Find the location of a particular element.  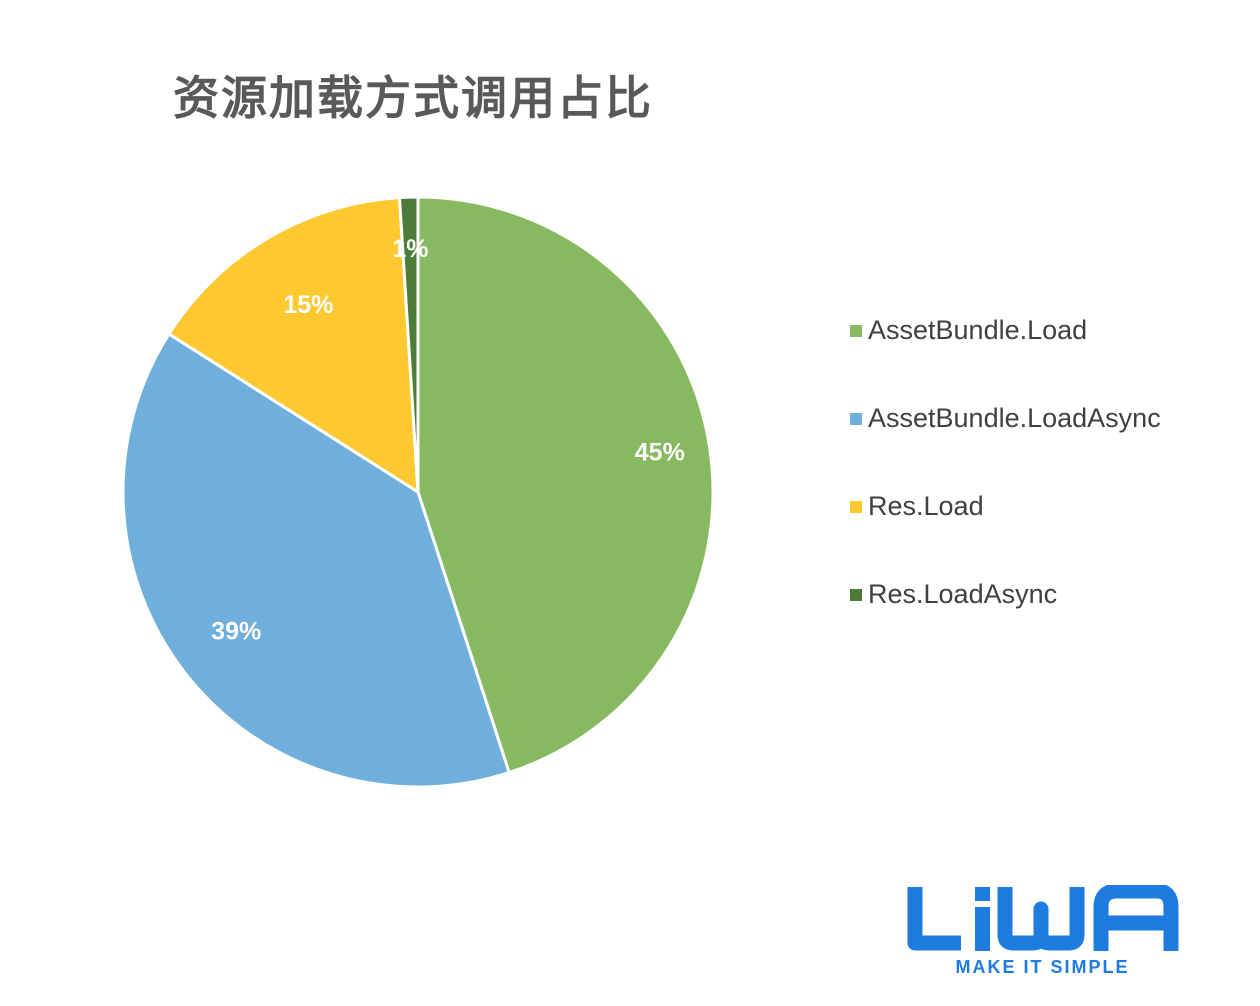

legend-item: AssetBundle.Load is located at coordinates (1005, 356).